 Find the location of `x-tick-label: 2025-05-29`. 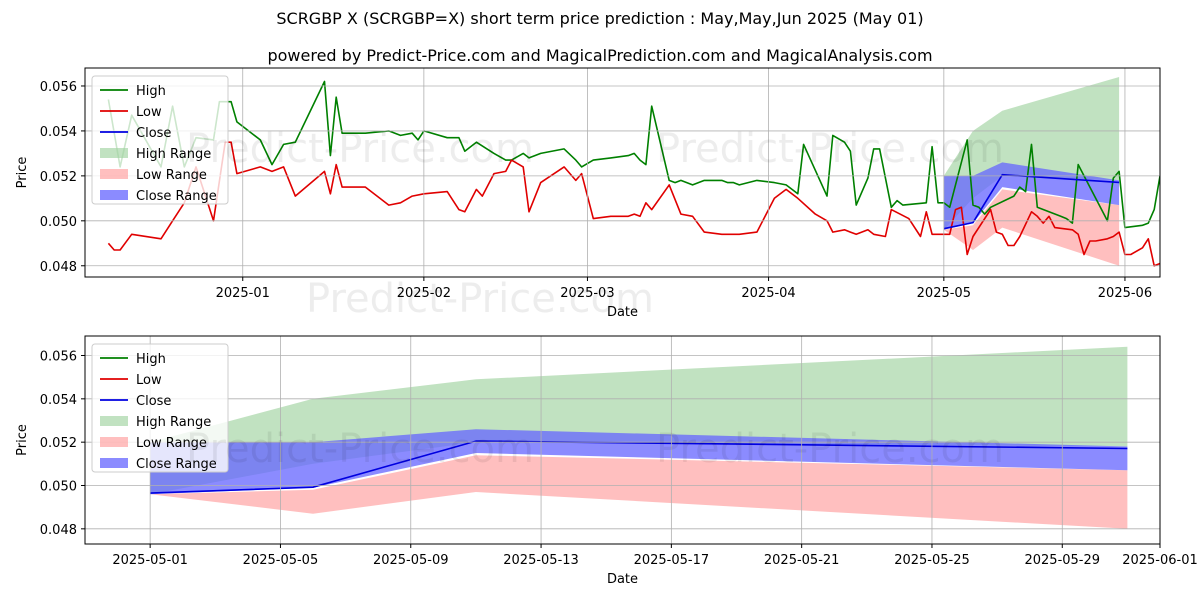

x-tick-label: 2025-05-29 is located at coordinates (1062, 560).